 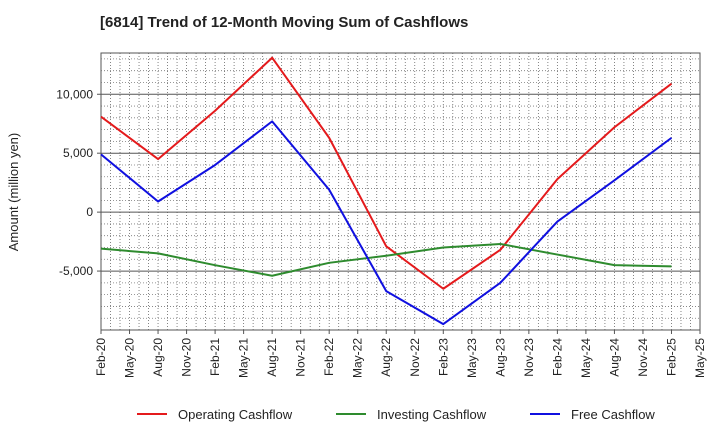 I want to click on x-tick-label: Feb-21, so click(x=215, y=357).